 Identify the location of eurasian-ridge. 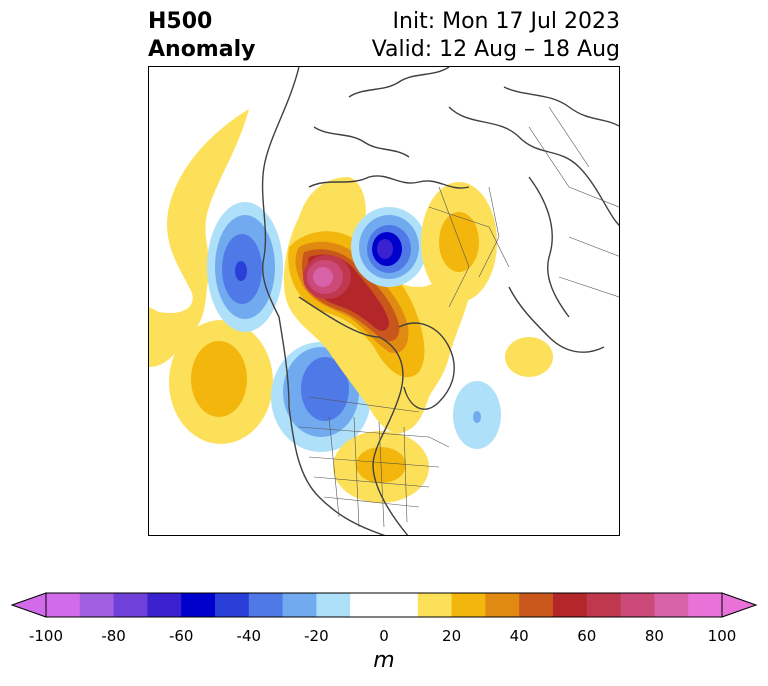
(459, 242).